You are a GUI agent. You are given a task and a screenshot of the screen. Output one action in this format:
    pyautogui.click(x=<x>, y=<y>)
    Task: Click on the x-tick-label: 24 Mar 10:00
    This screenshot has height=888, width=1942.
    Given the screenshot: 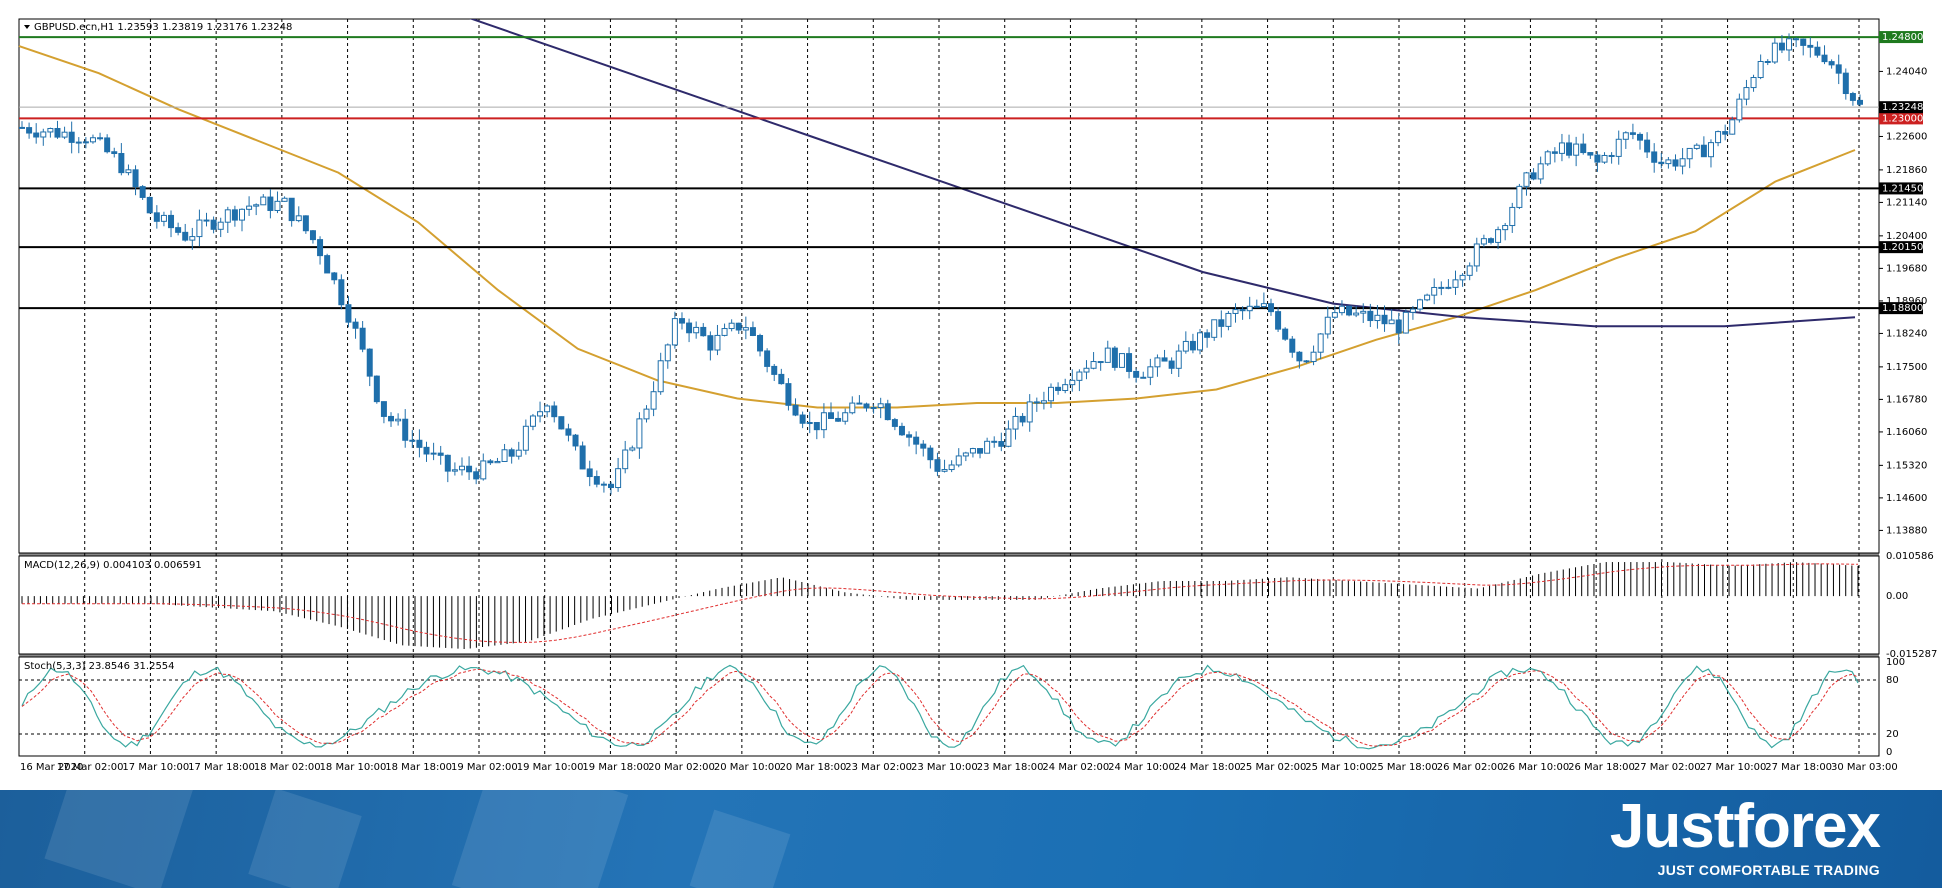 What is the action you would take?
    pyautogui.click(x=1141, y=767)
    